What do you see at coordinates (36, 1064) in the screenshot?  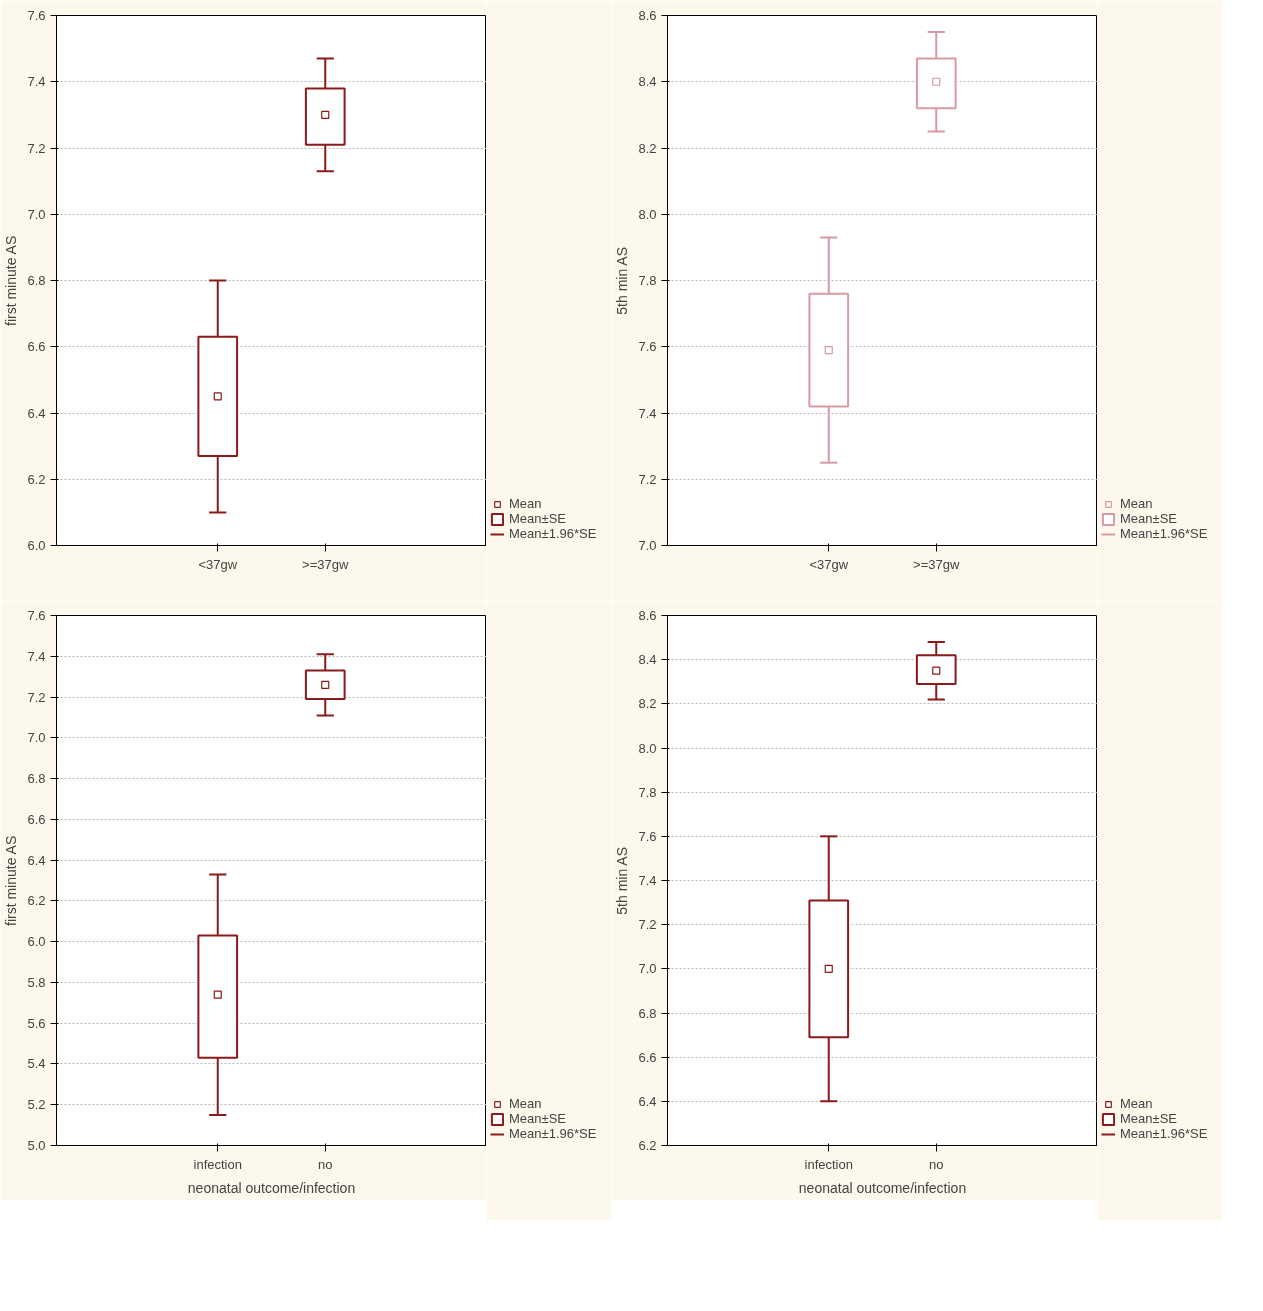 I see `y-tick-label: 5.4` at bounding box center [36, 1064].